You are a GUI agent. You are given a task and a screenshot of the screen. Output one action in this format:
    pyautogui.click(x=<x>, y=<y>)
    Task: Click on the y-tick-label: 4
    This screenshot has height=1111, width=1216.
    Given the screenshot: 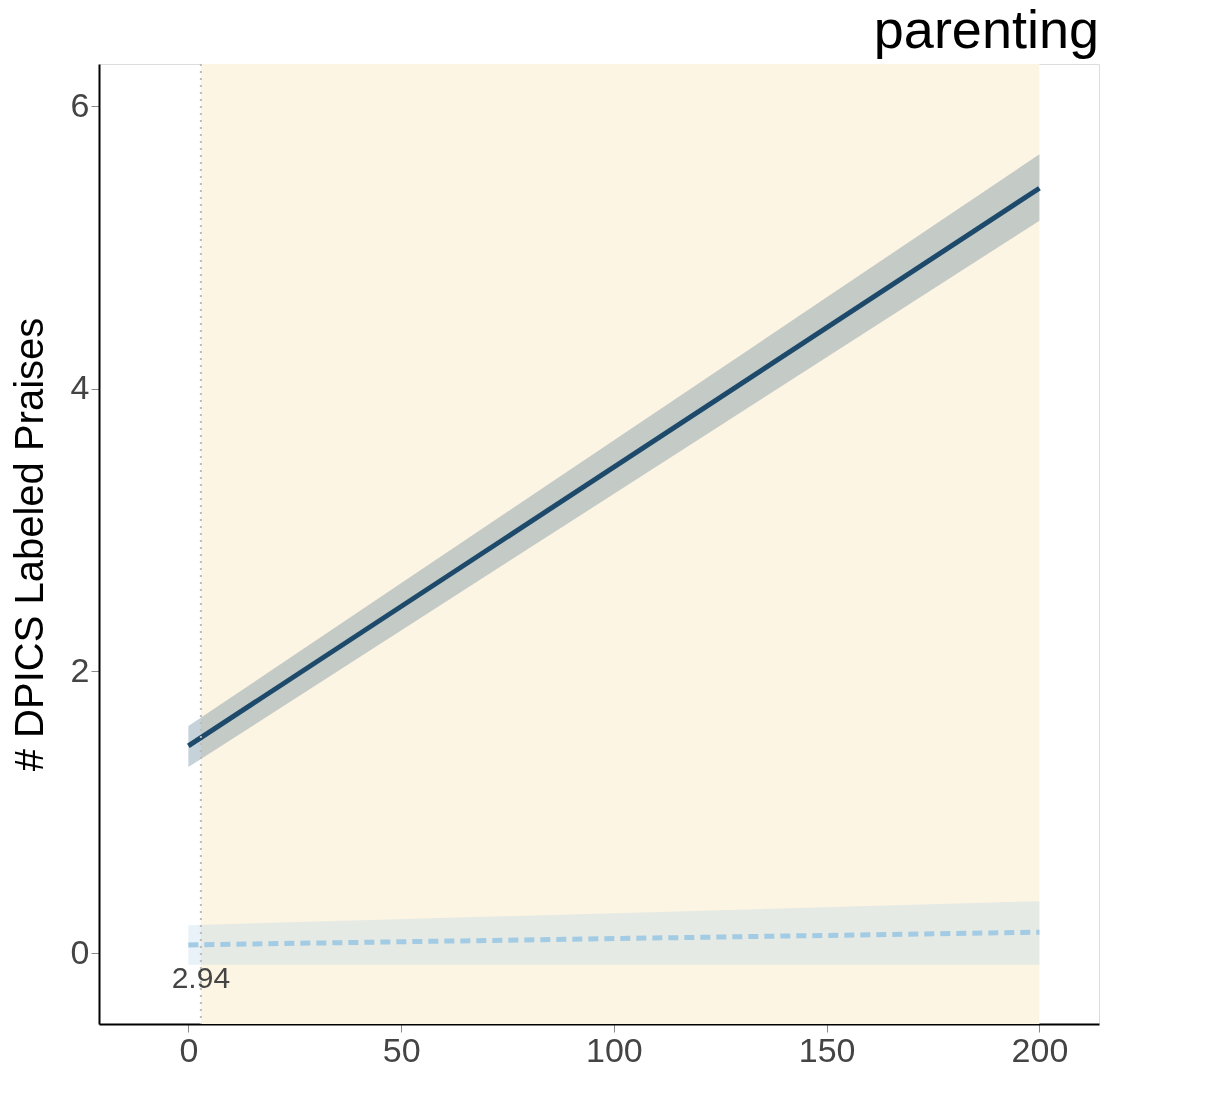 What is the action you would take?
    pyautogui.click(x=80, y=387)
    